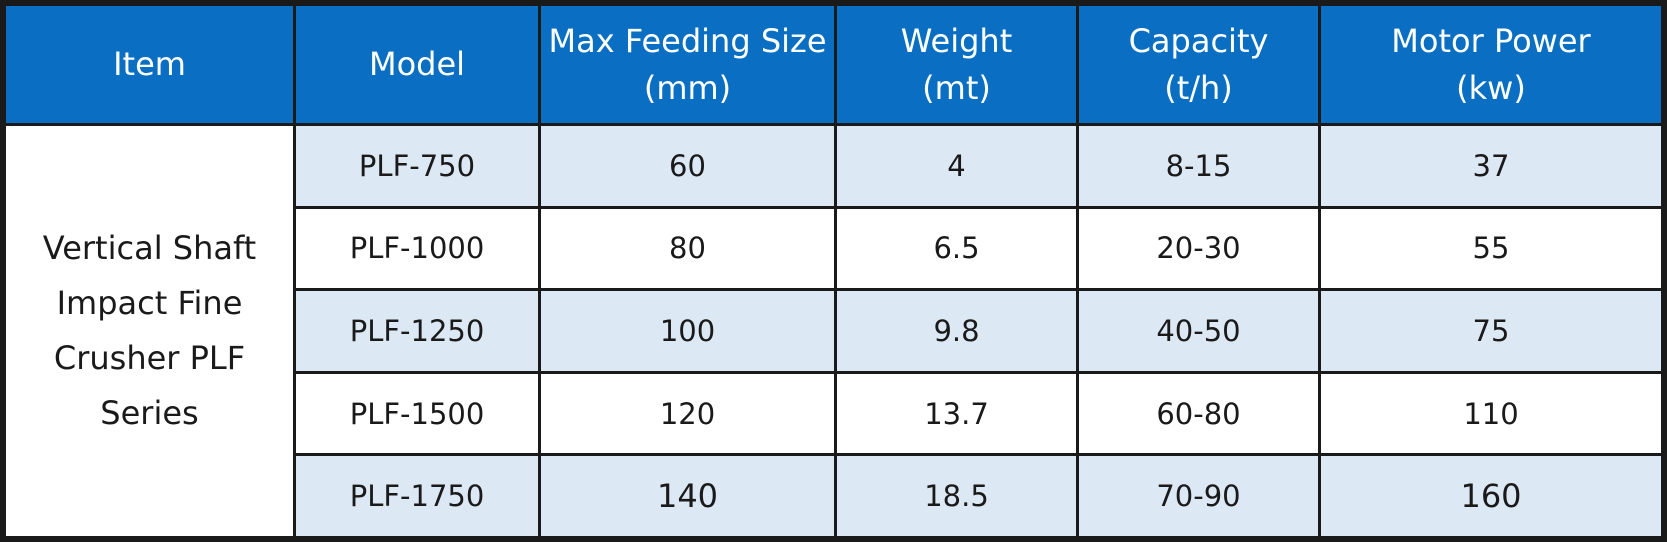 This screenshot has height=542, width=1667. I want to click on model-cell: PLF-750, so click(417, 166).